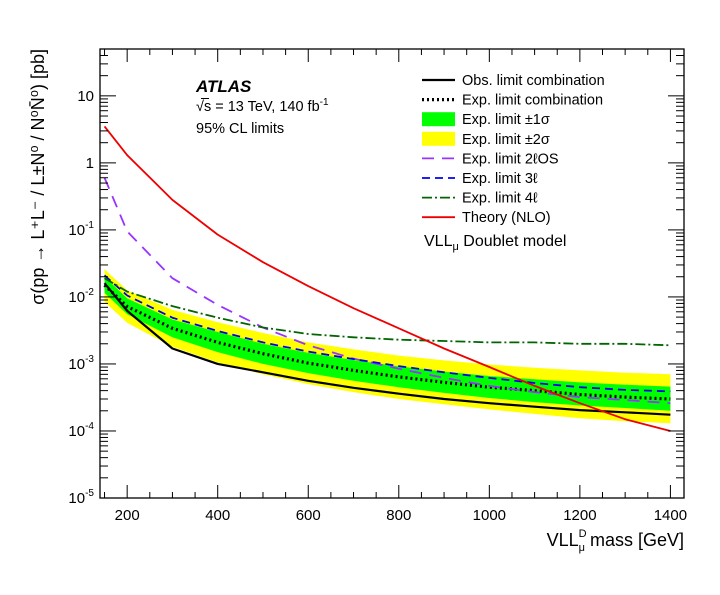  Describe the element at coordinates (489, 515) in the screenshot. I see `x-tick-label: 1000` at that location.